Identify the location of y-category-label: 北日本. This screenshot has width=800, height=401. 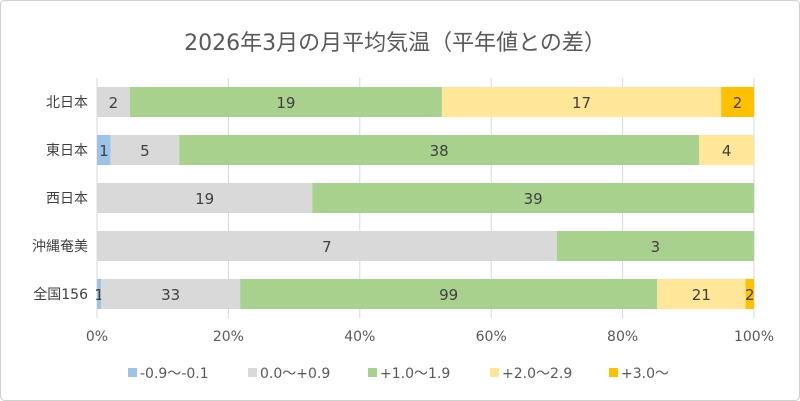
(67, 103).